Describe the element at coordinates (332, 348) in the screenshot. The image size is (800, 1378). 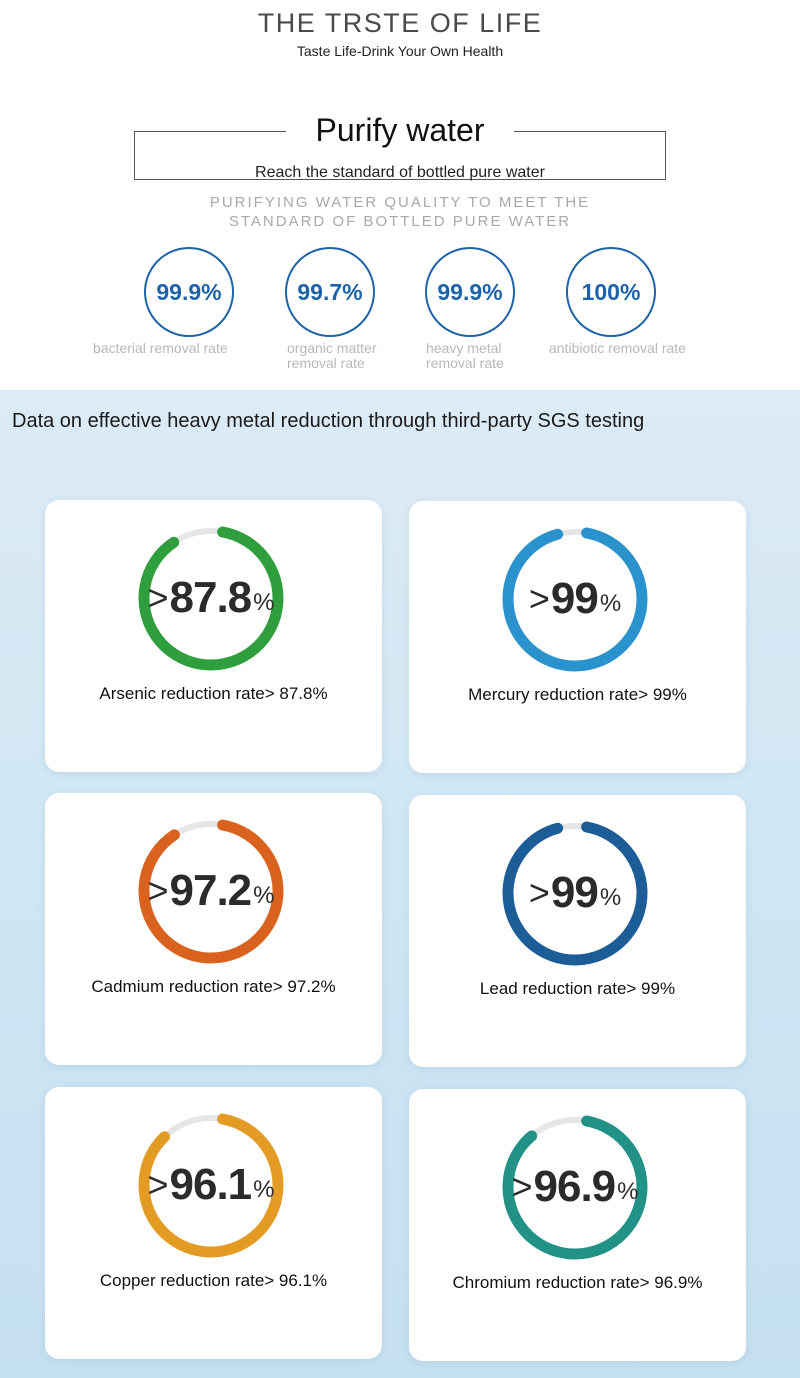
I see `rate-label-line1: organic matter` at that location.